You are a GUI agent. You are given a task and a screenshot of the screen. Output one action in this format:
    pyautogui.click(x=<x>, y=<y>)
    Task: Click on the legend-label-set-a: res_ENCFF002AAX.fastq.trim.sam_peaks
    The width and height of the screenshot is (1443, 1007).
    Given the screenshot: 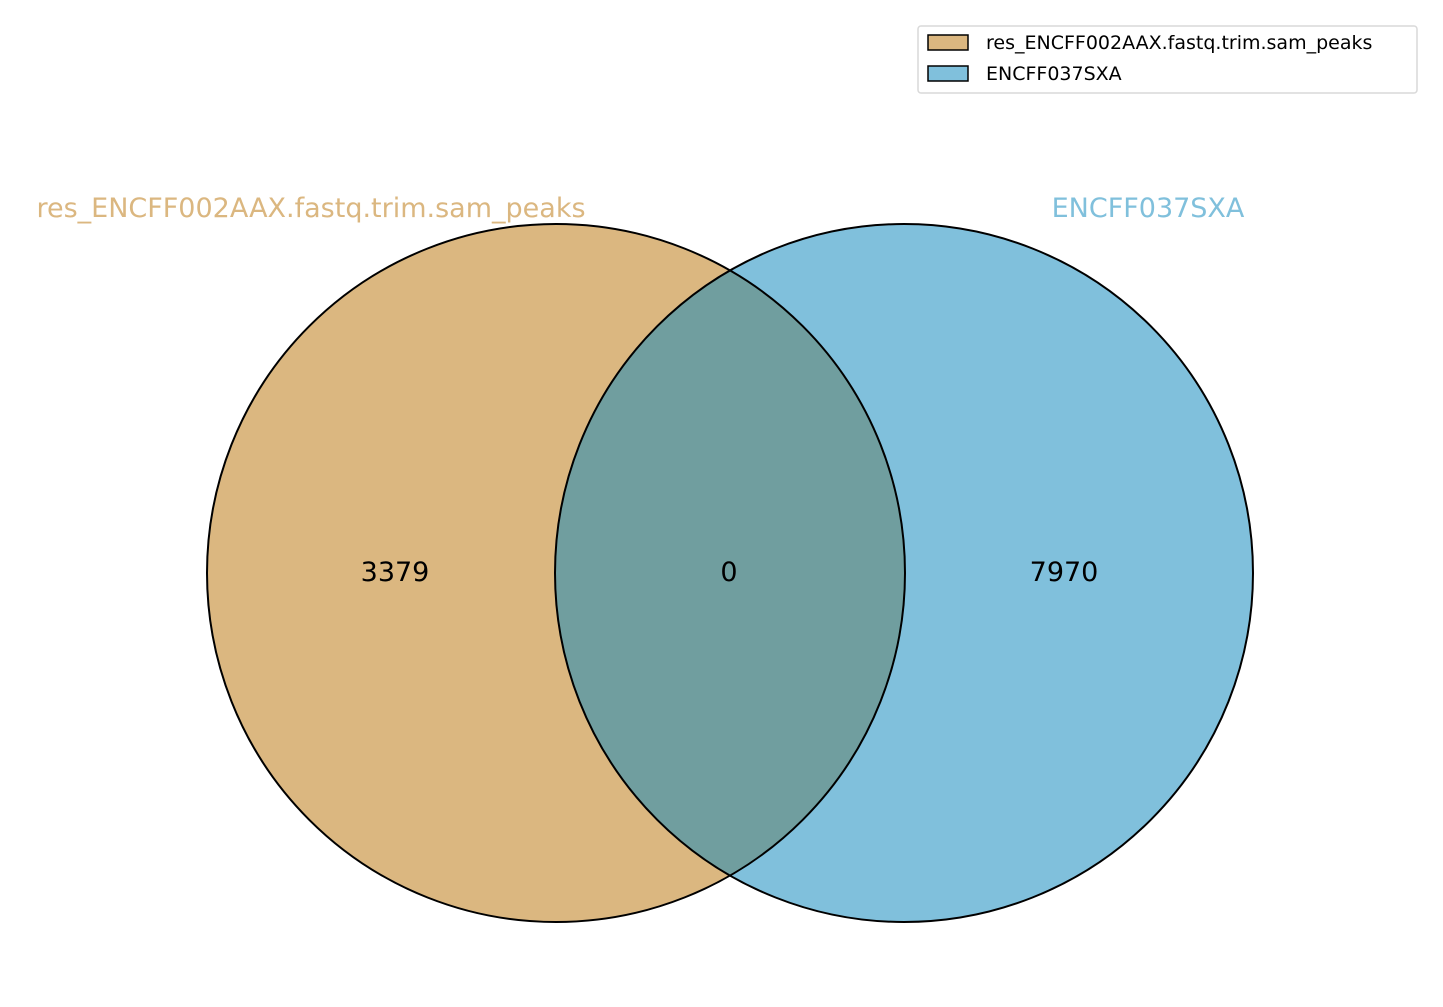 What is the action you would take?
    pyautogui.click(x=1179, y=43)
    